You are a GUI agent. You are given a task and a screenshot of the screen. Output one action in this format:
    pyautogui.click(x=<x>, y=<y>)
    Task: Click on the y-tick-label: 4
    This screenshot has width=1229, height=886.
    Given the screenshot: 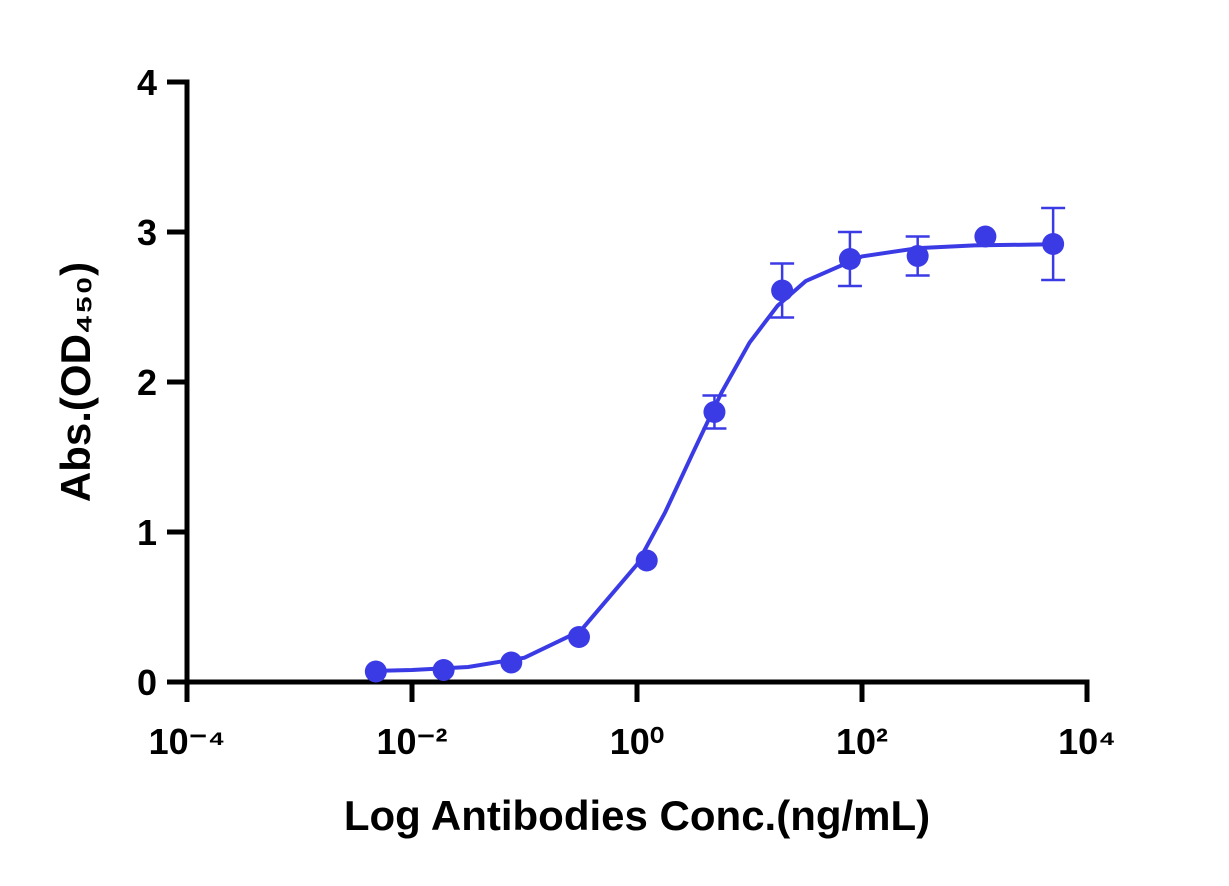 What is the action you would take?
    pyautogui.click(x=147, y=82)
    